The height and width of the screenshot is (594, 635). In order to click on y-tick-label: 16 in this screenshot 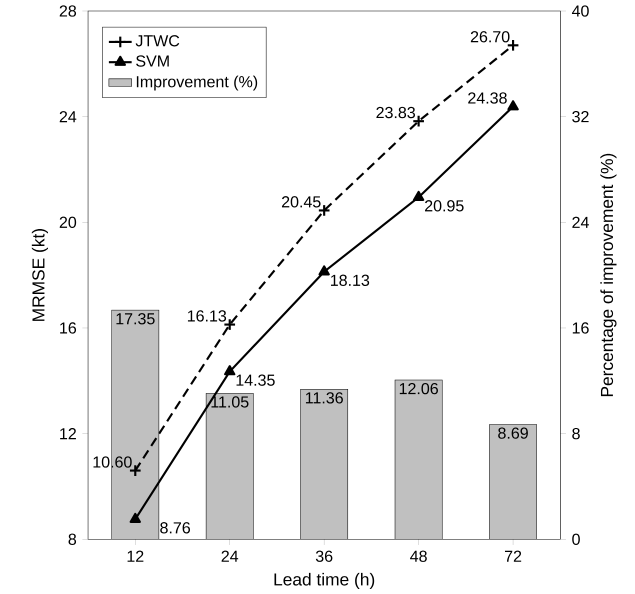, I will do `click(68, 328)`.